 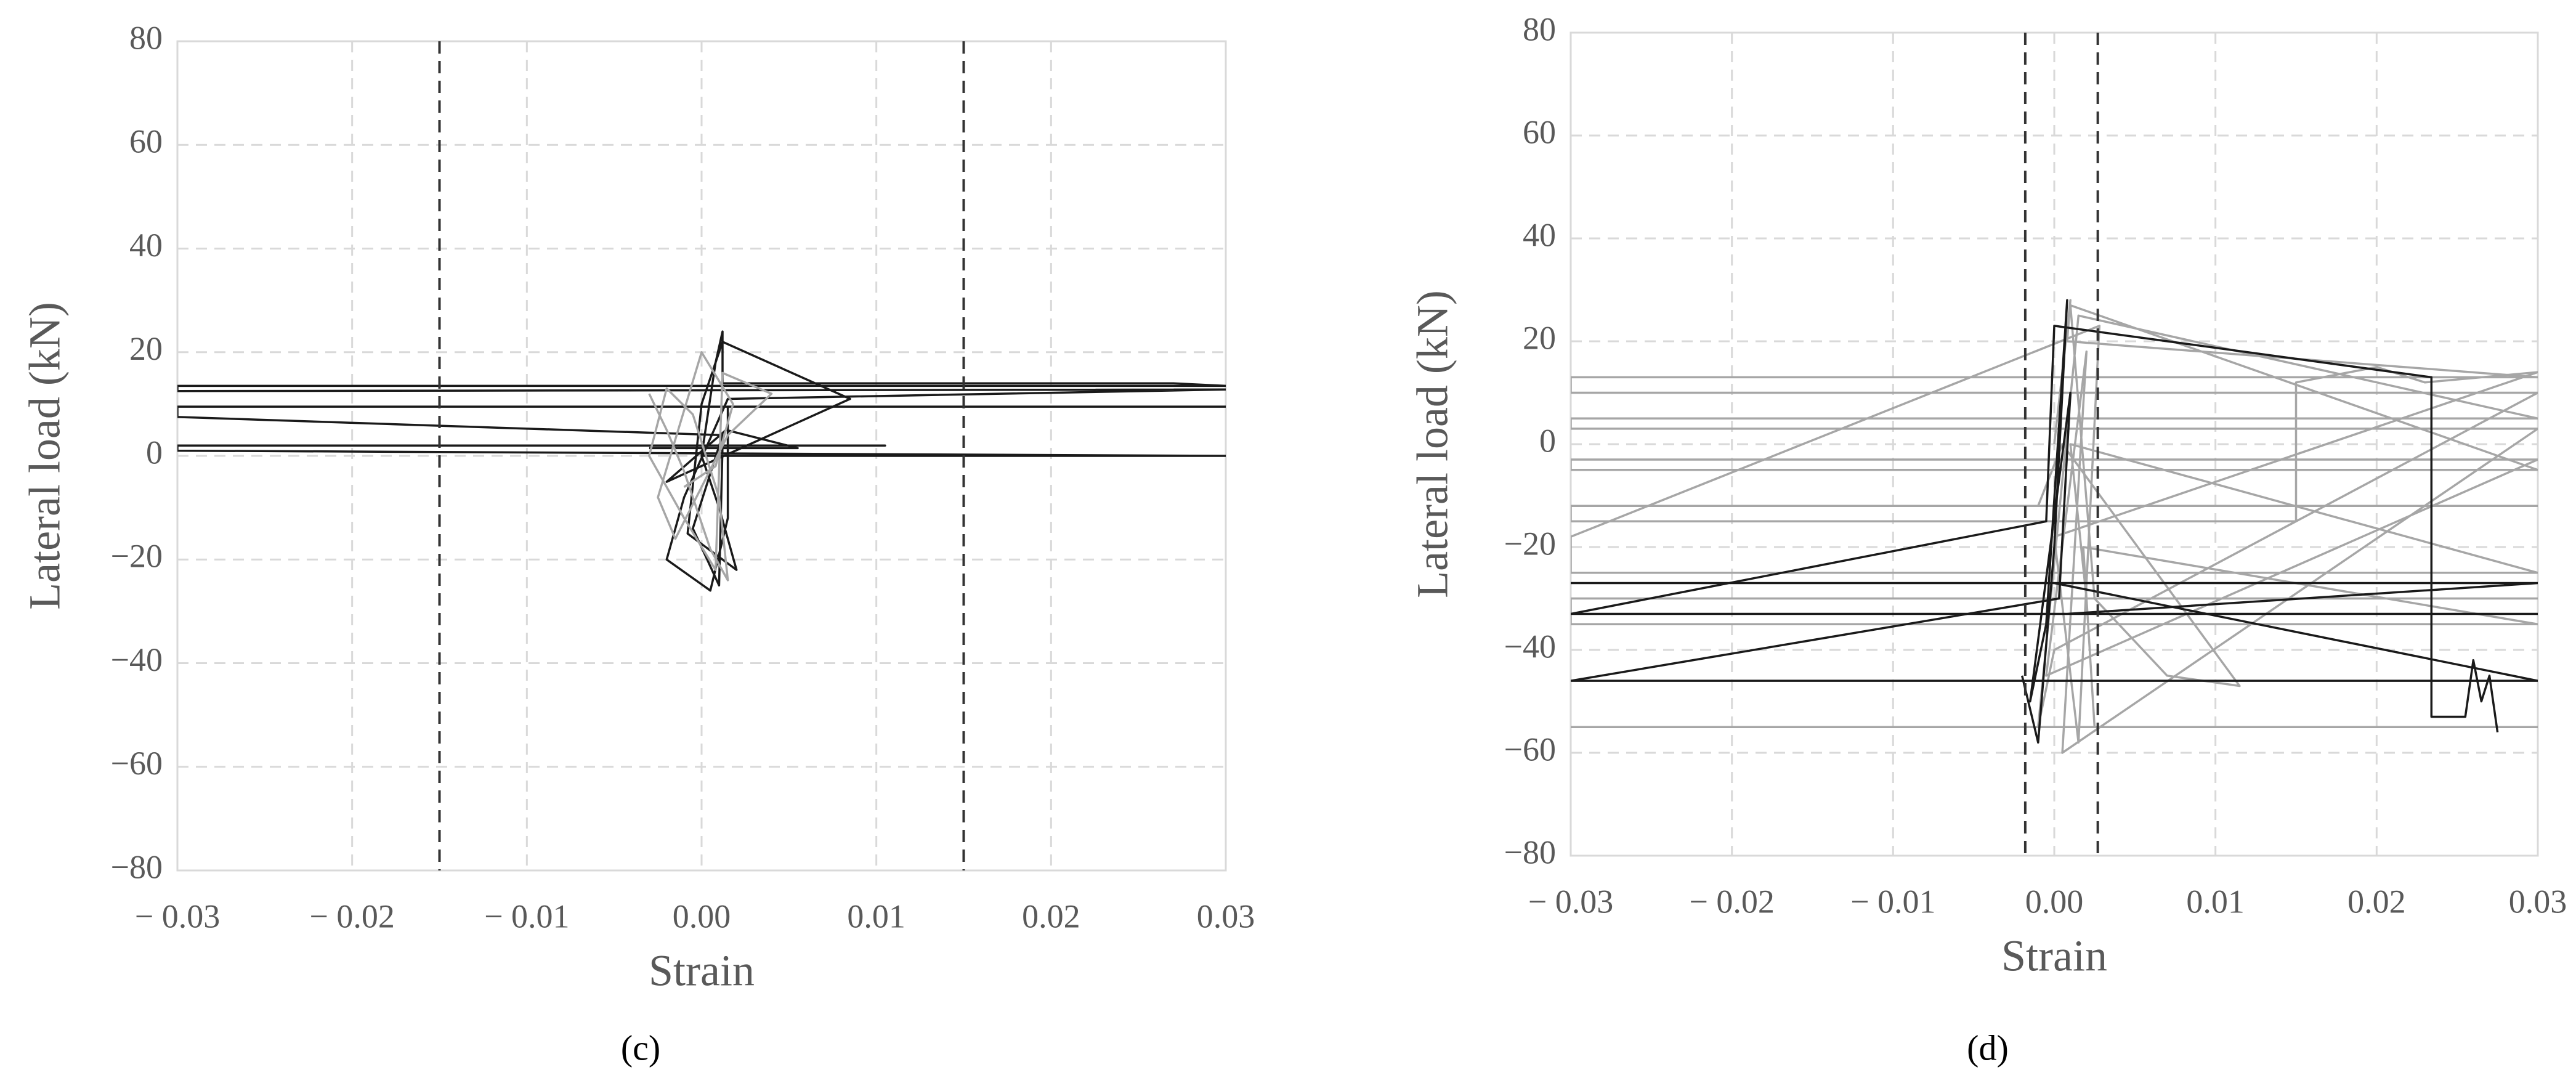 What do you see at coordinates (640, 1048) in the screenshot?
I see `panel-label: (c)` at bounding box center [640, 1048].